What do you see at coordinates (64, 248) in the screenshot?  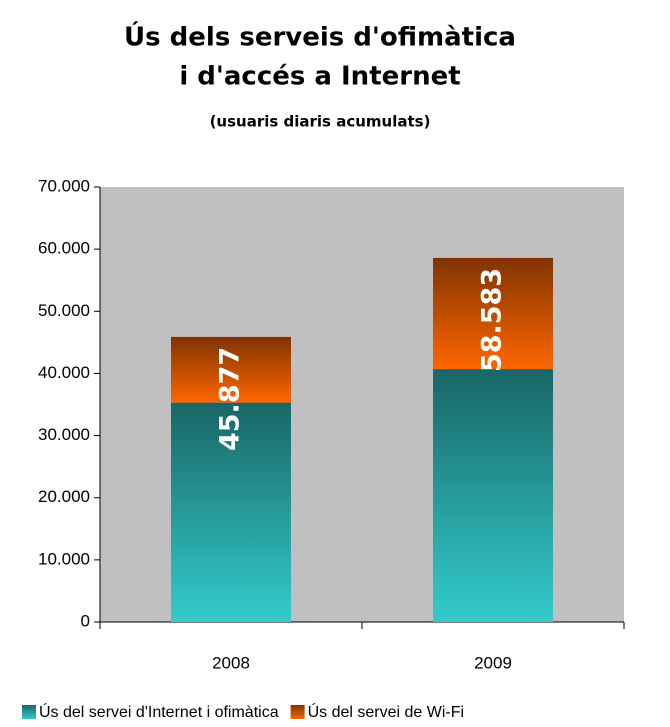 I see `y-tick-label: 60.000` at bounding box center [64, 248].